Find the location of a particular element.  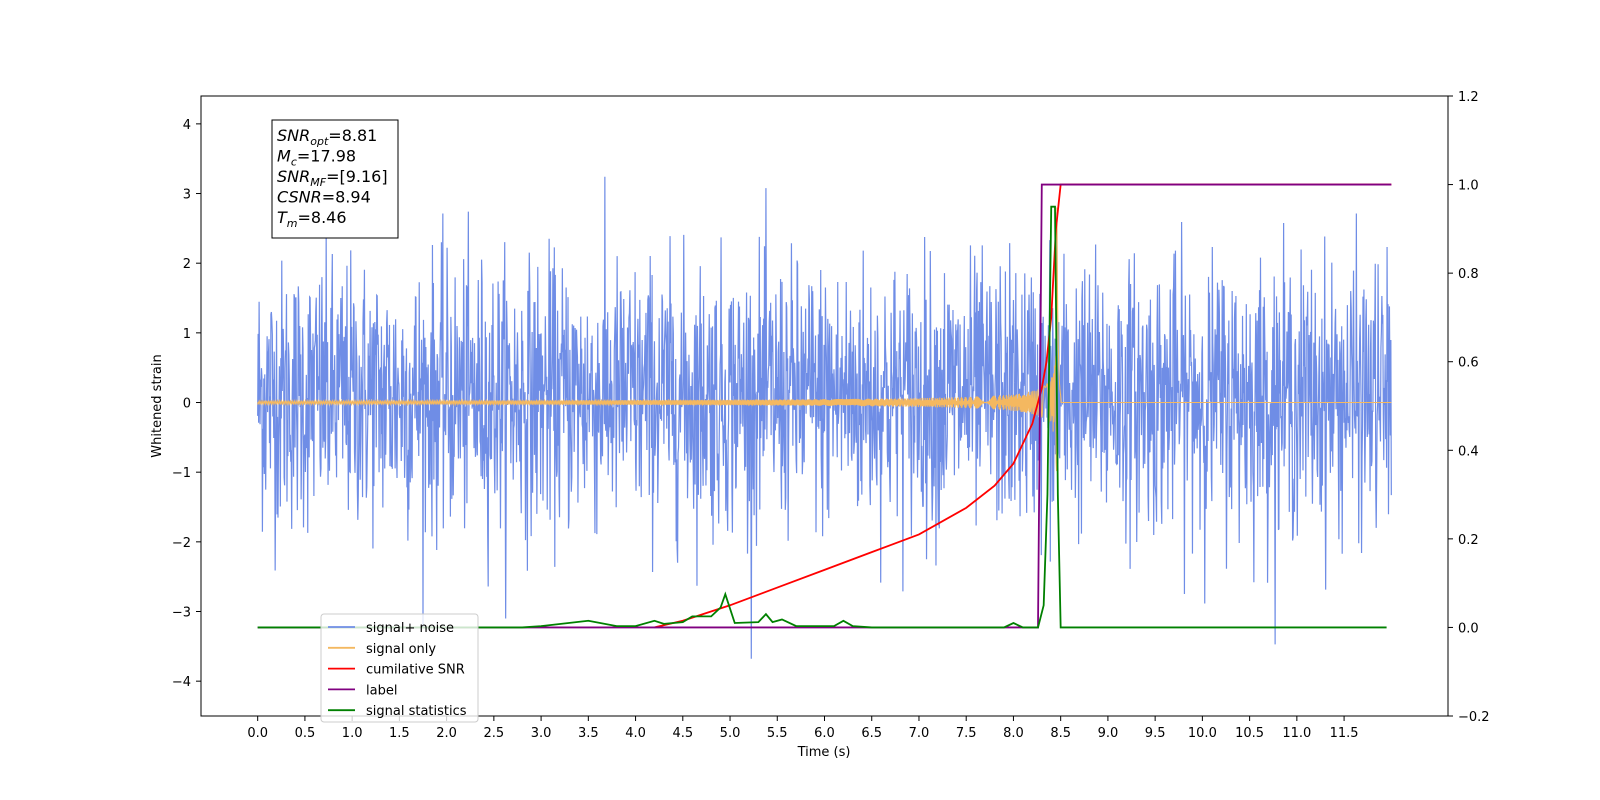

y-axis-label: Whitened strain is located at coordinates (157, 405).